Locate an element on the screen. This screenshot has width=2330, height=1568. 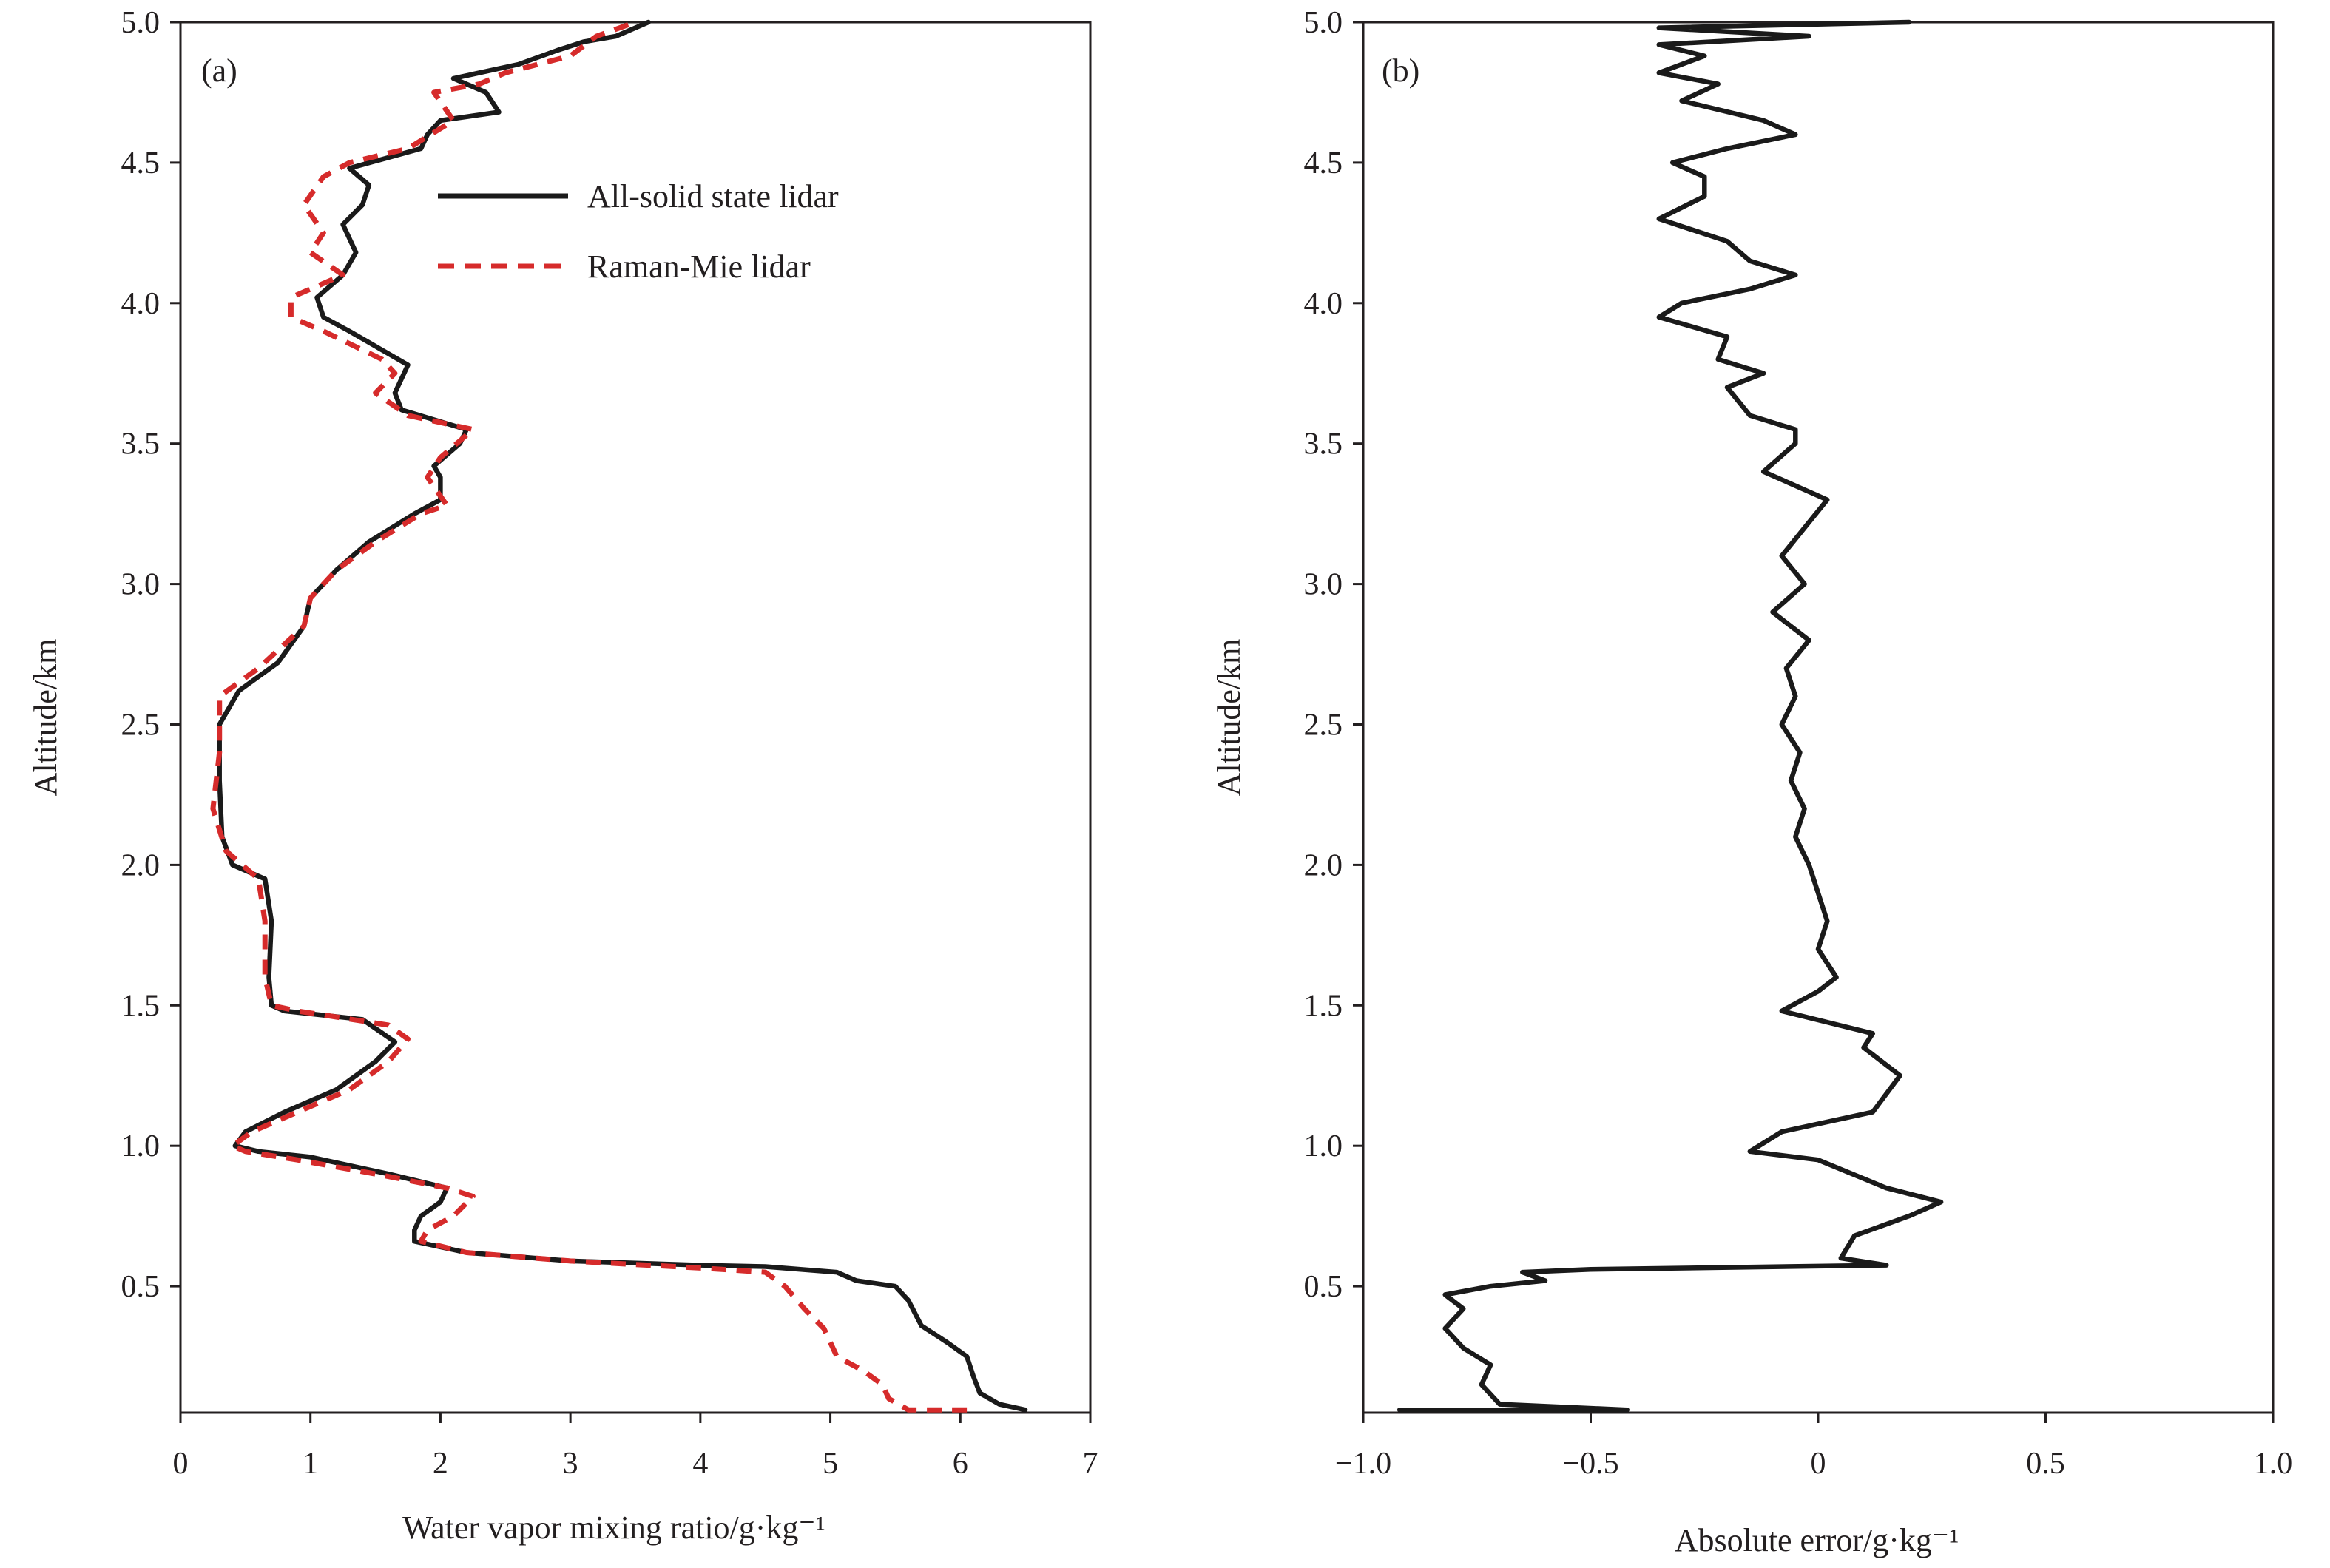
panel-b-y-tick-label: 5.0 is located at coordinates (1323, 23).